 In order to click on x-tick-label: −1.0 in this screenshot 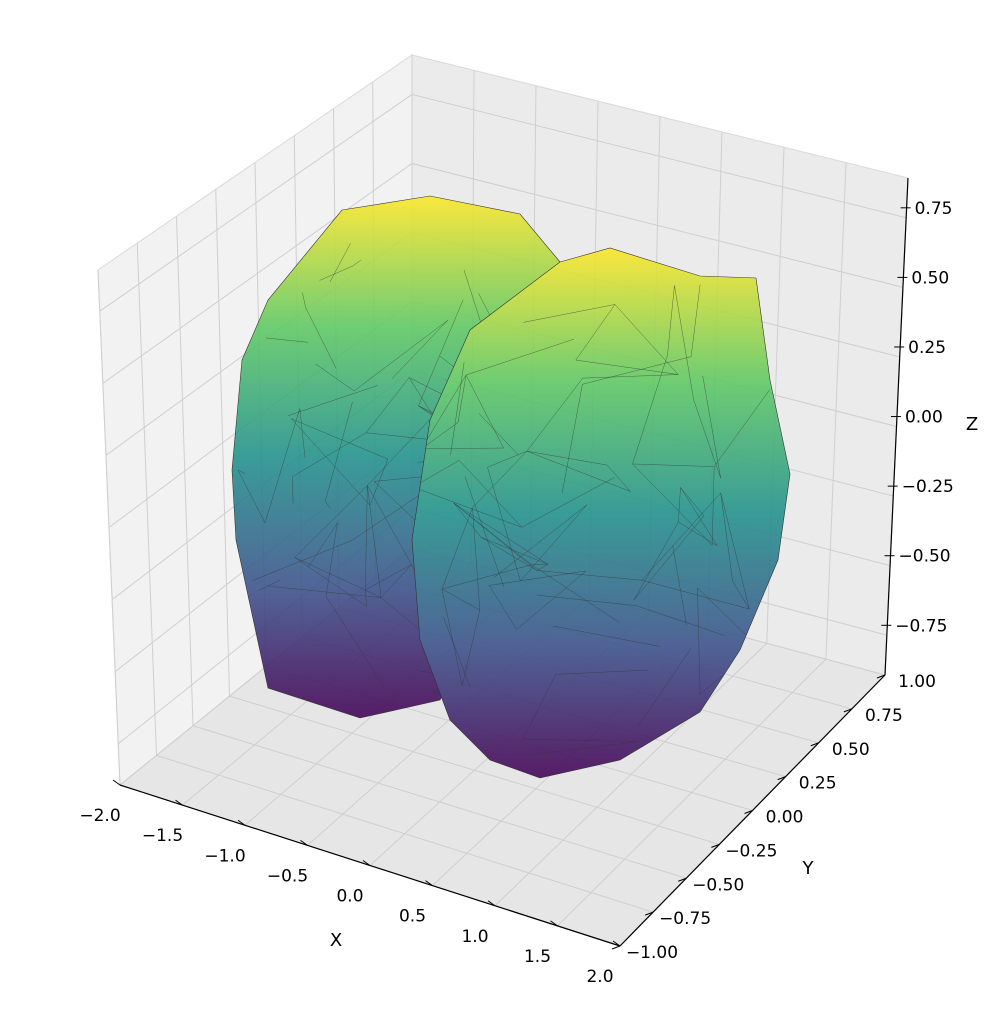, I will do `click(224, 856)`.